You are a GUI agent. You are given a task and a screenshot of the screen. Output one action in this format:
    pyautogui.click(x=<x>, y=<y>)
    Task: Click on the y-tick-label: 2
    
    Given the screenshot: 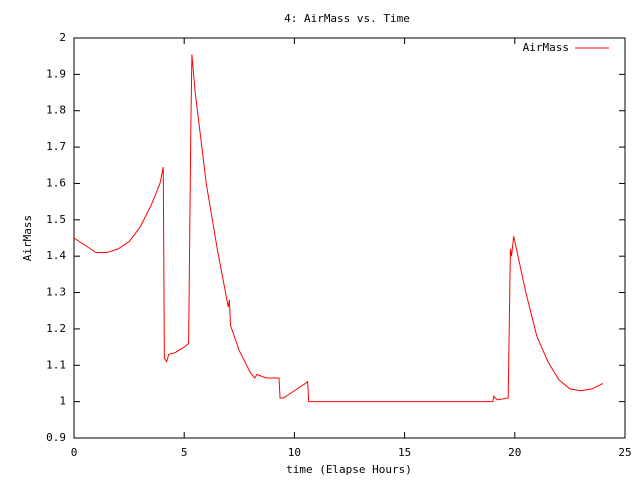 What is the action you would take?
    pyautogui.click(x=62, y=37)
    